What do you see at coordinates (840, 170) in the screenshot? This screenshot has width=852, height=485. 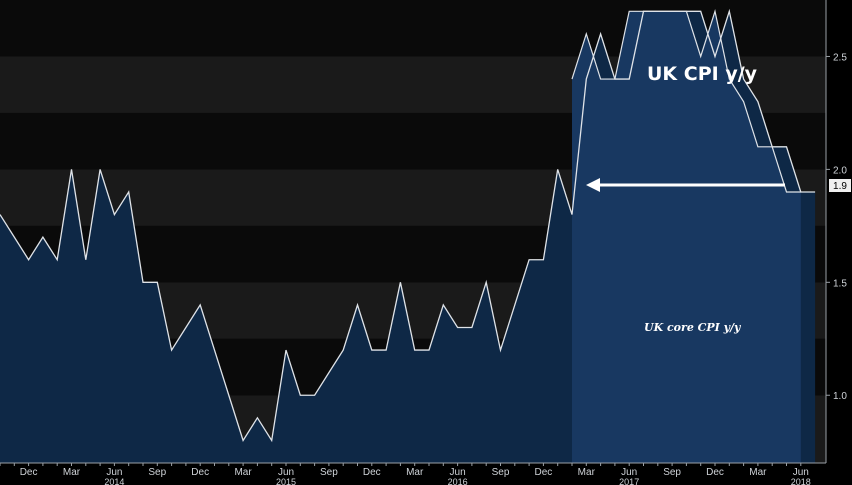 I see `y-tick-label: 2.0` at bounding box center [840, 170].